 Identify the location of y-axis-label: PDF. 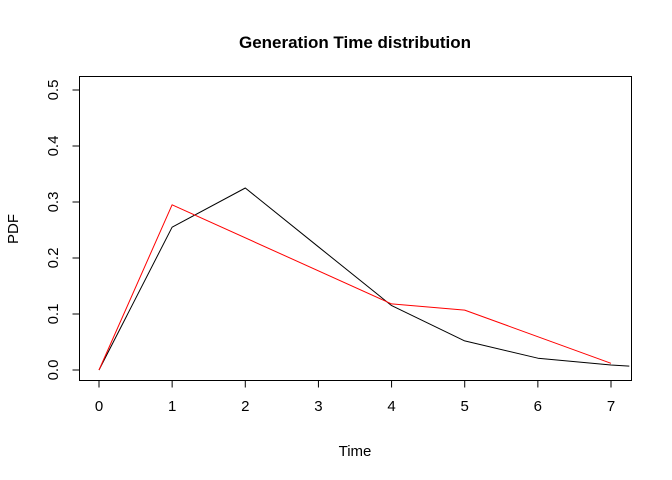
(13, 229).